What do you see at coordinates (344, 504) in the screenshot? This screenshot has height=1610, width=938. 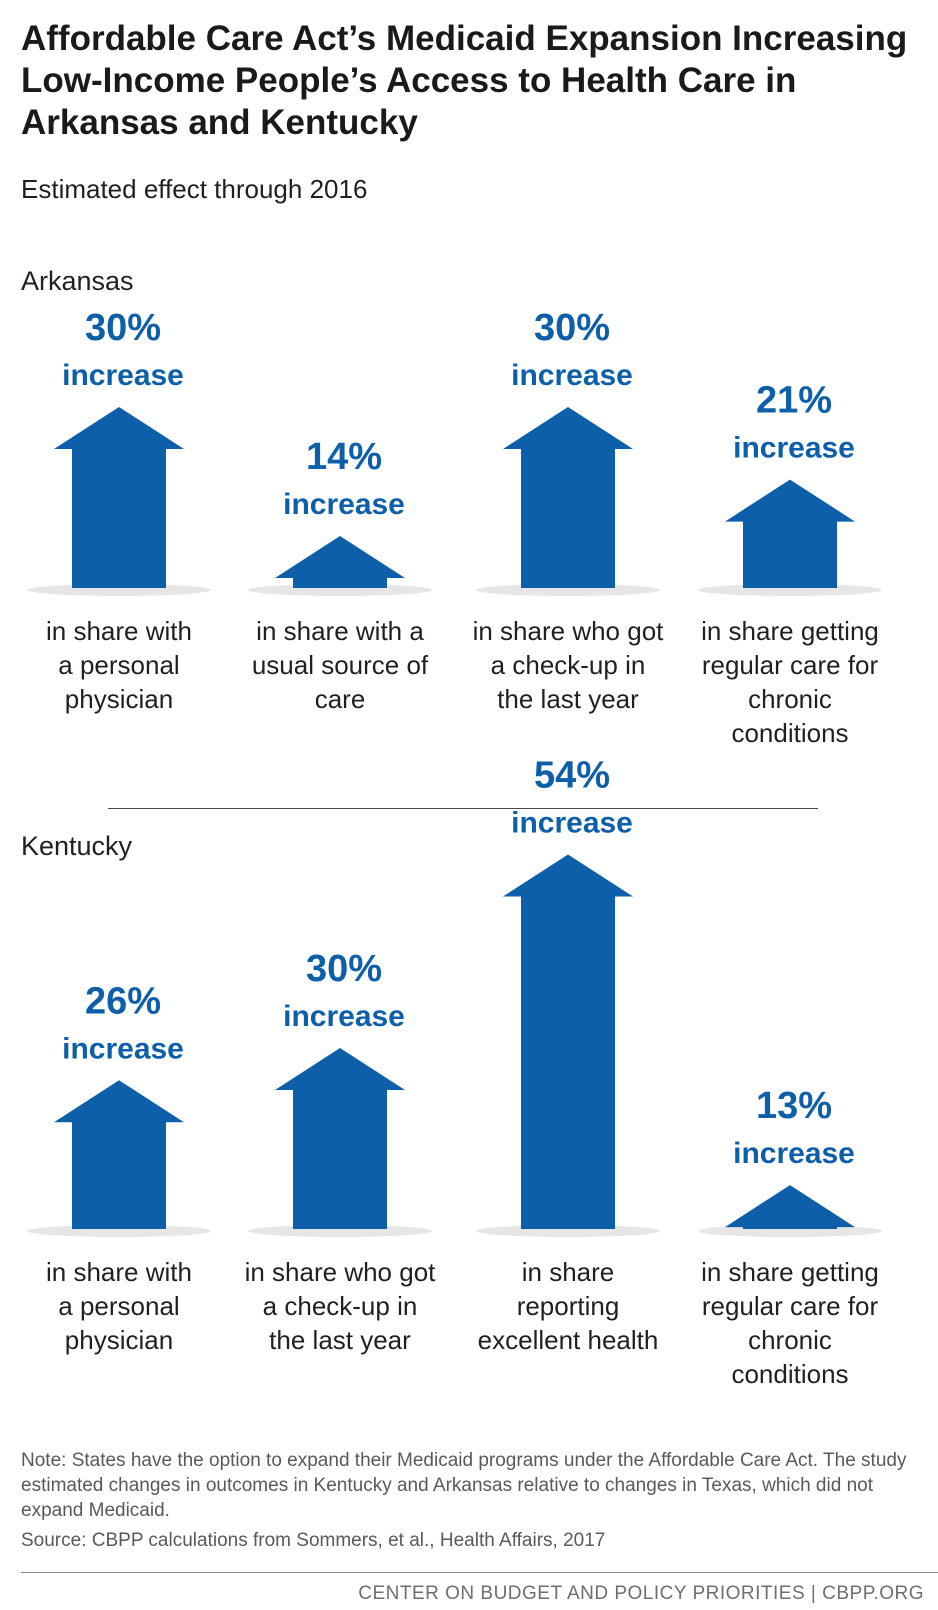 I see `value-suffix-arkansas-2: increase` at bounding box center [344, 504].